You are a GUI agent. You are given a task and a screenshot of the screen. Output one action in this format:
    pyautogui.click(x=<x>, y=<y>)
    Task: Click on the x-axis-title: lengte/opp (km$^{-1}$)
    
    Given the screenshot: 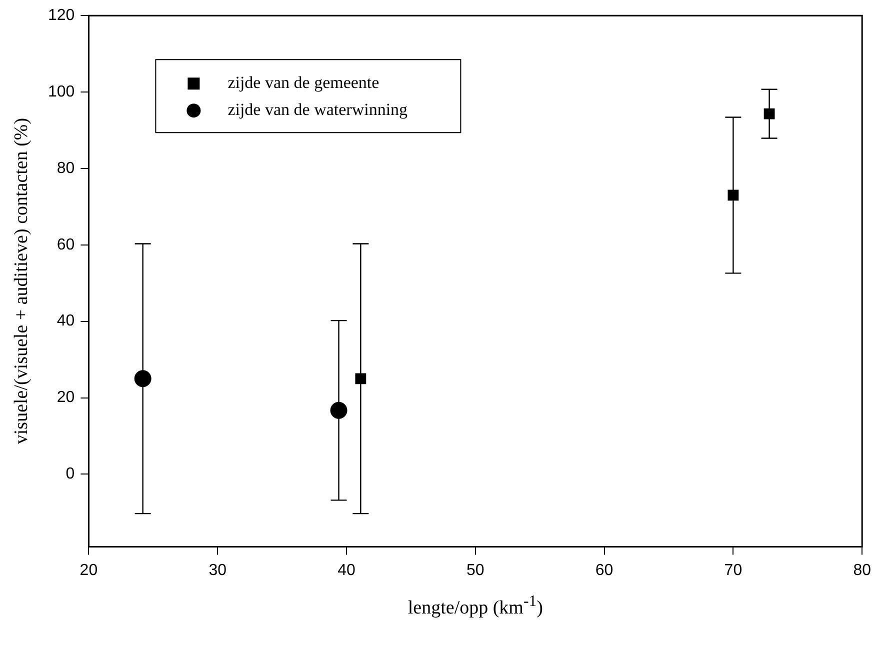 What is the action you would take?
    pyautogui.click(x=475, y=606)
    